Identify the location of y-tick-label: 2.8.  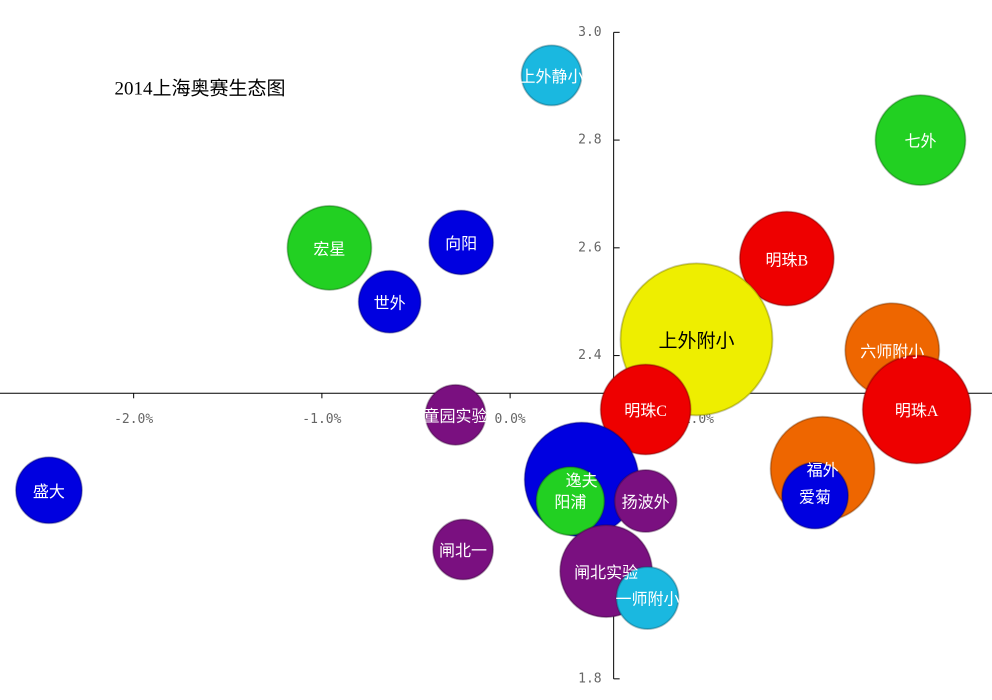
(589, 140).